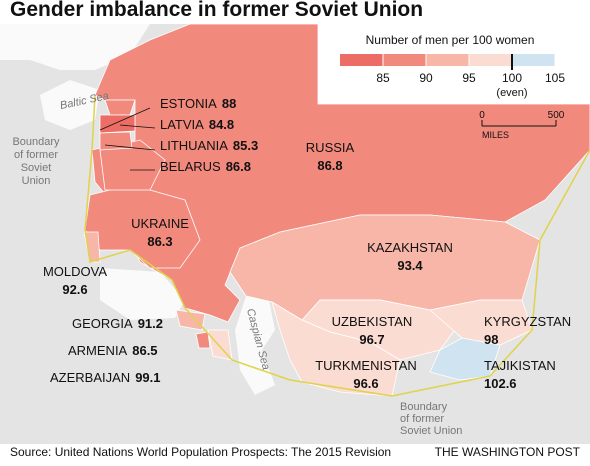 The height and width of the screenshot is (466, 590). I want to click on country-value: 86.5, so click(144, 350).